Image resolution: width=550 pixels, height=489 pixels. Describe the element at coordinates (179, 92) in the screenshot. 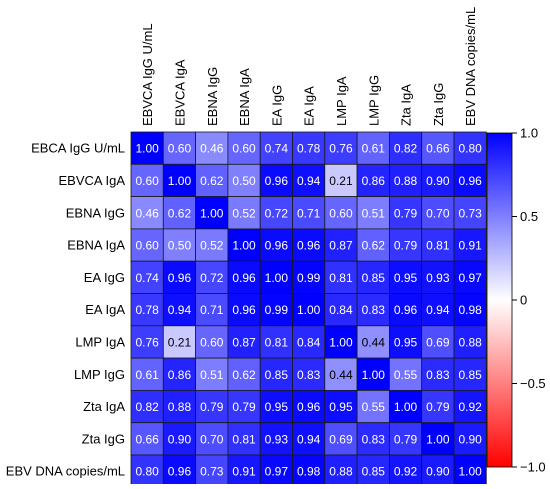

I see `column-label: EBVCA IgA` at that location.